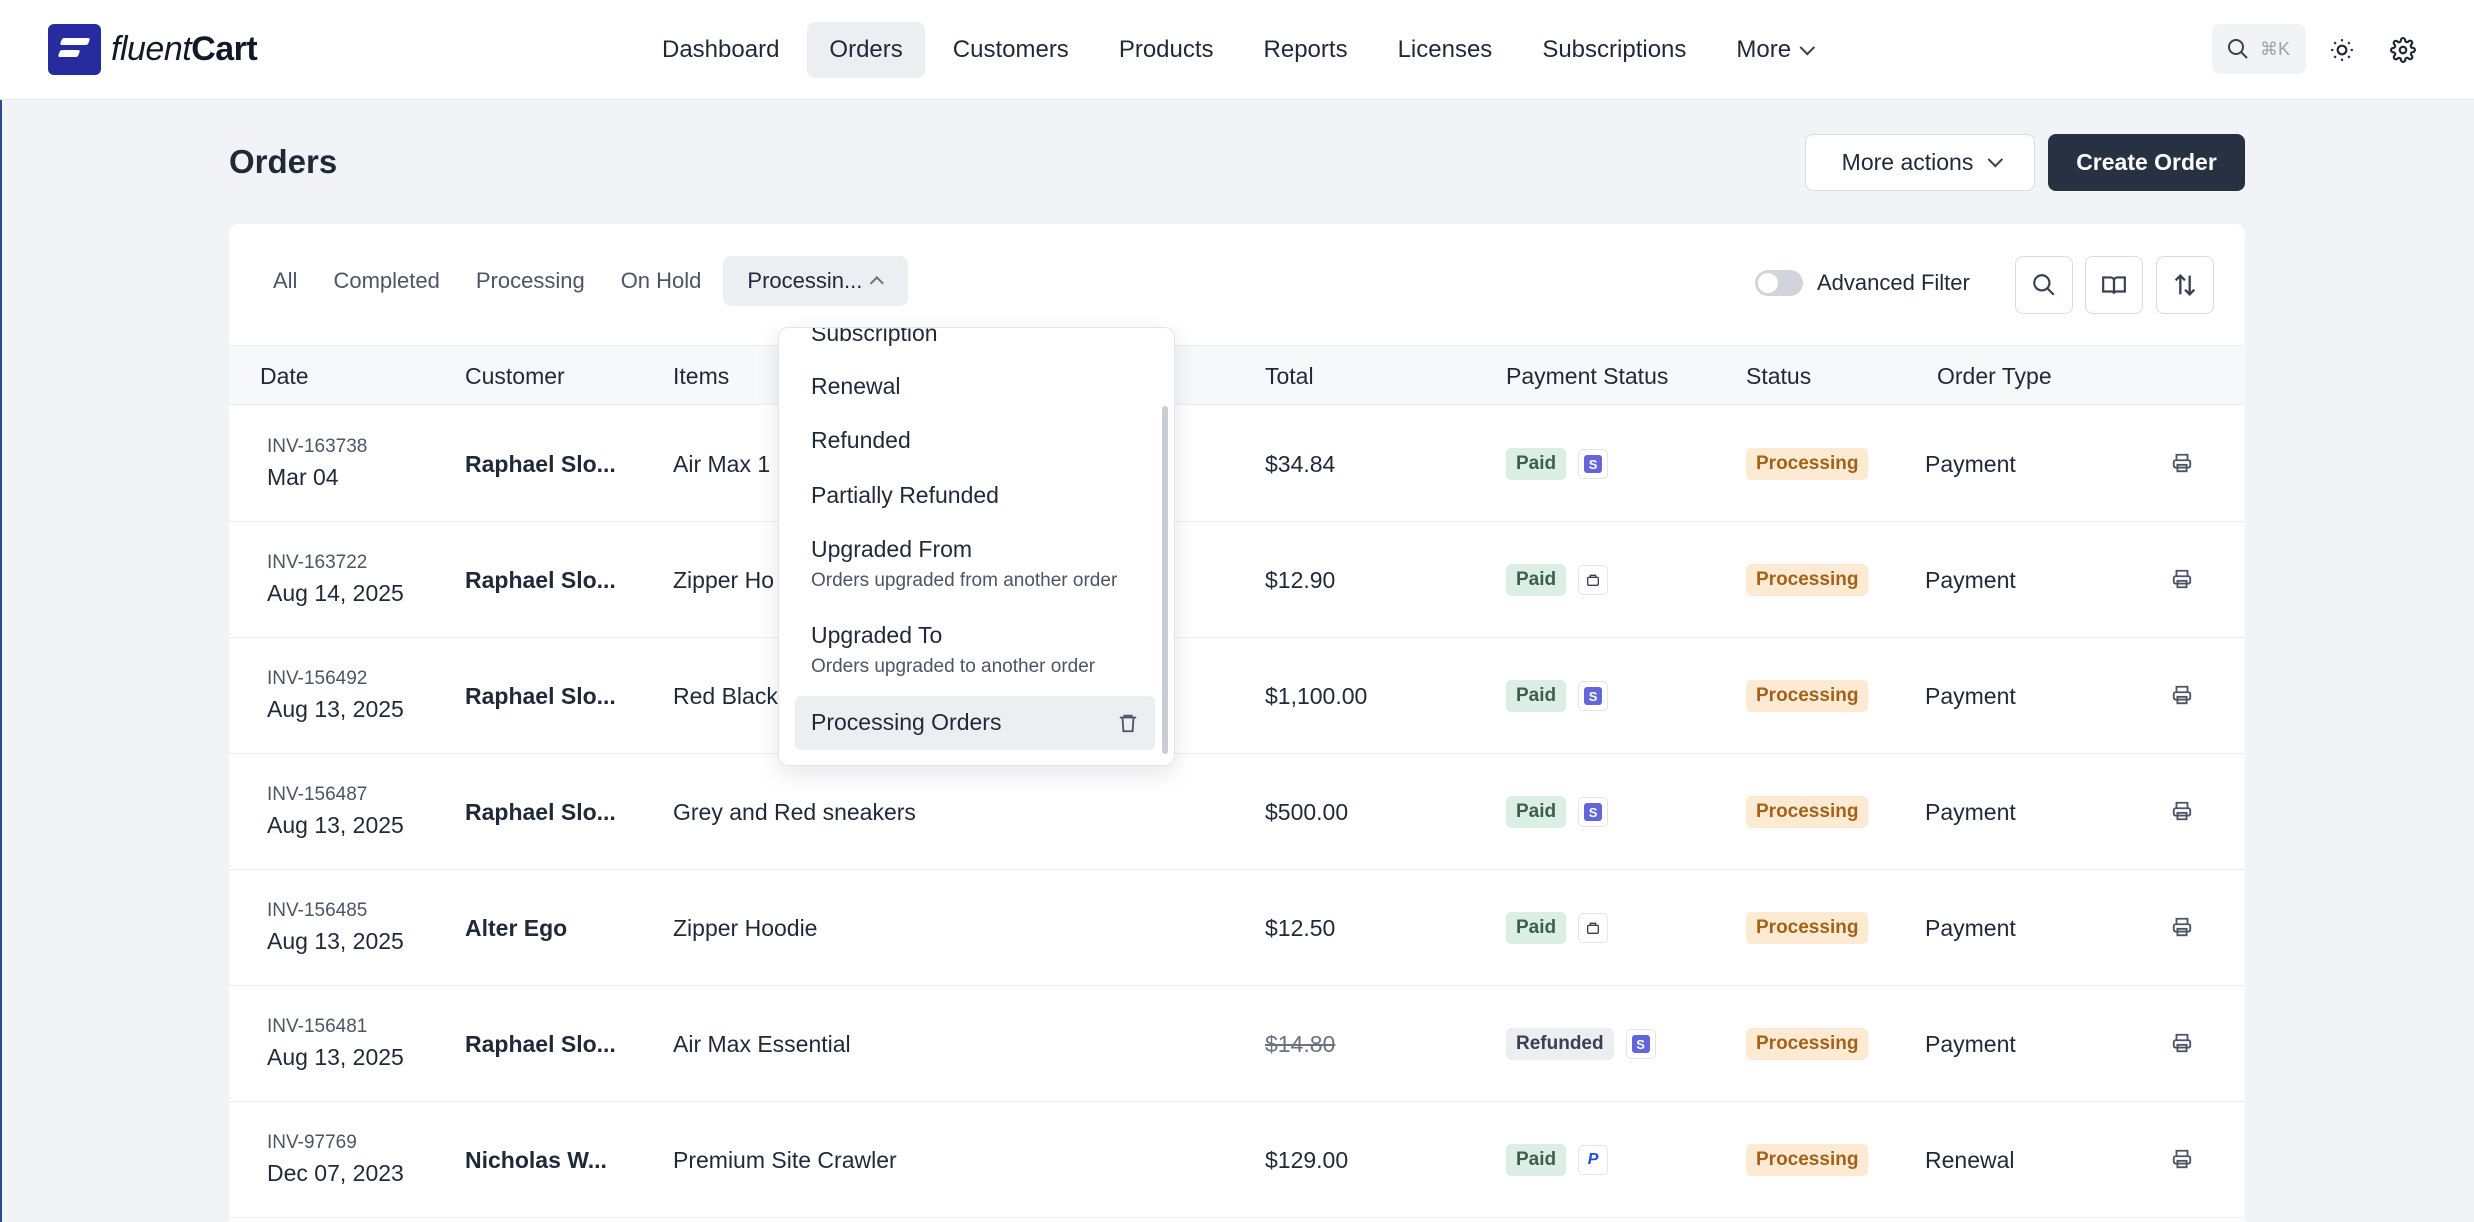 The height and width of the screenshot is (1222, 2474). What do you see at coordinates (1807, 47) in the screenshot?
I see `chevron-down-icon` at bounding box center [1807, 47].